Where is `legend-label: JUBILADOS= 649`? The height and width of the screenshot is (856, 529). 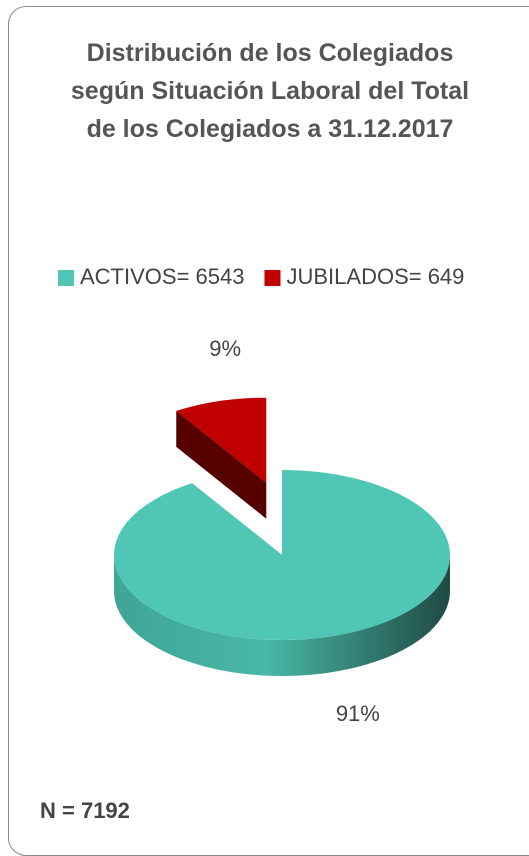 legend-label: JUBILADOS= 649 is located at coordinates (375, 276).